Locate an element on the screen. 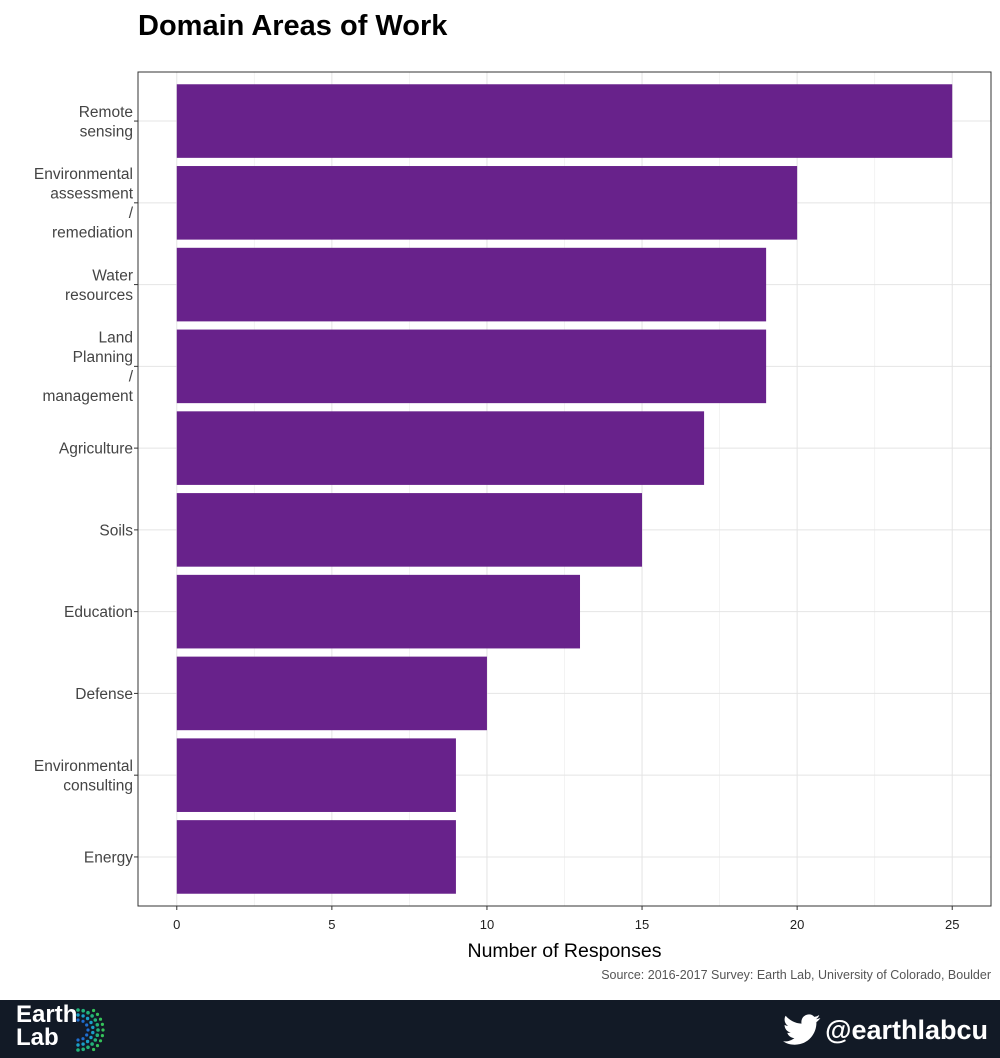 This screenshot has height=1058, width=1000. x-tick-label: 25 is located at coordinates (952, 924).